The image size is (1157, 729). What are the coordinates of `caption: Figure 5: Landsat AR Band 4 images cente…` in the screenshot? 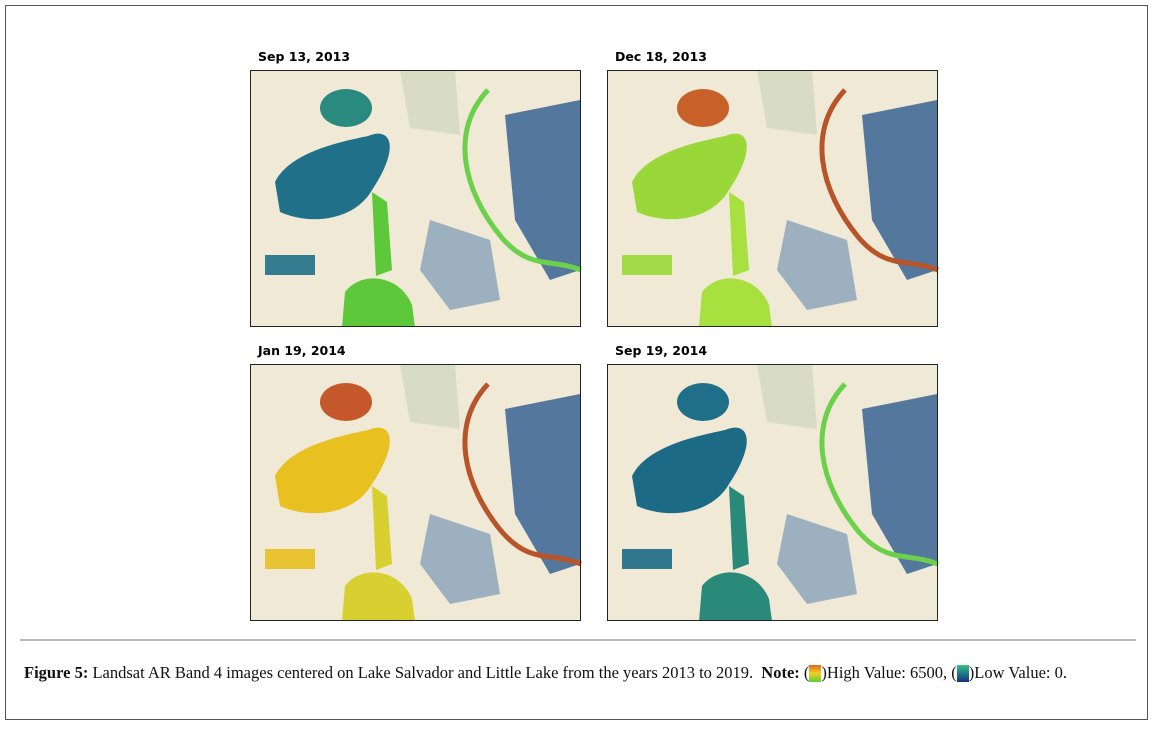 It's located at (581, 672).